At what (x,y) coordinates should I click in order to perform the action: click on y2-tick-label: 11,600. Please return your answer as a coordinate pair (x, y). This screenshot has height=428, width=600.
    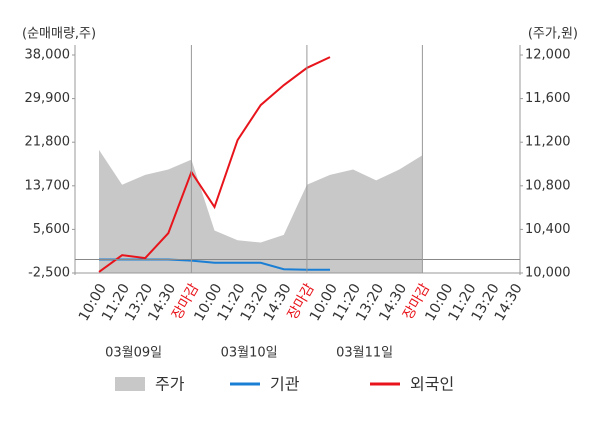
    Looking at the image, I should click on (548, 98).